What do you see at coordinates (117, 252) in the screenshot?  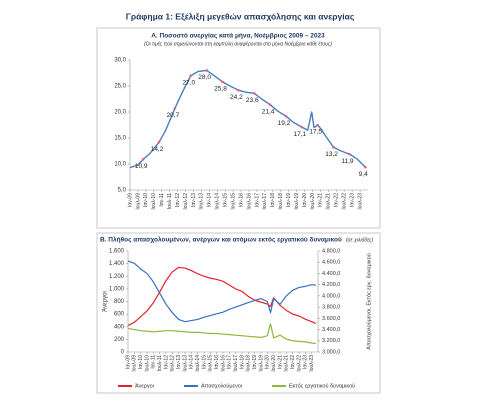 I see `y-tick-label: 1.600` at bounding box center [117, 252].